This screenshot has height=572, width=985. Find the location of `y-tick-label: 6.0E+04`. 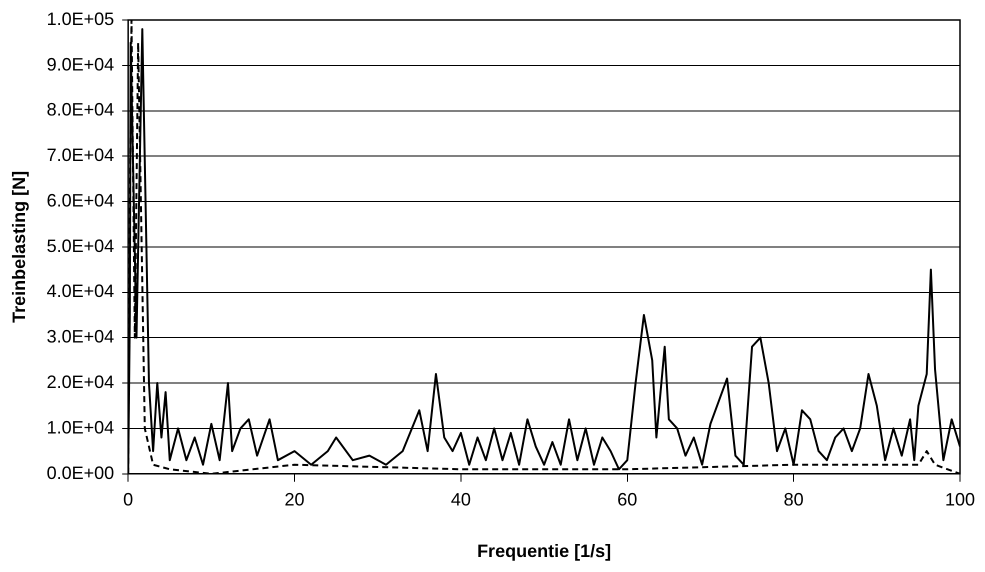

y-tick-label: 6.0E+04 is located at coordinates (80, 200).